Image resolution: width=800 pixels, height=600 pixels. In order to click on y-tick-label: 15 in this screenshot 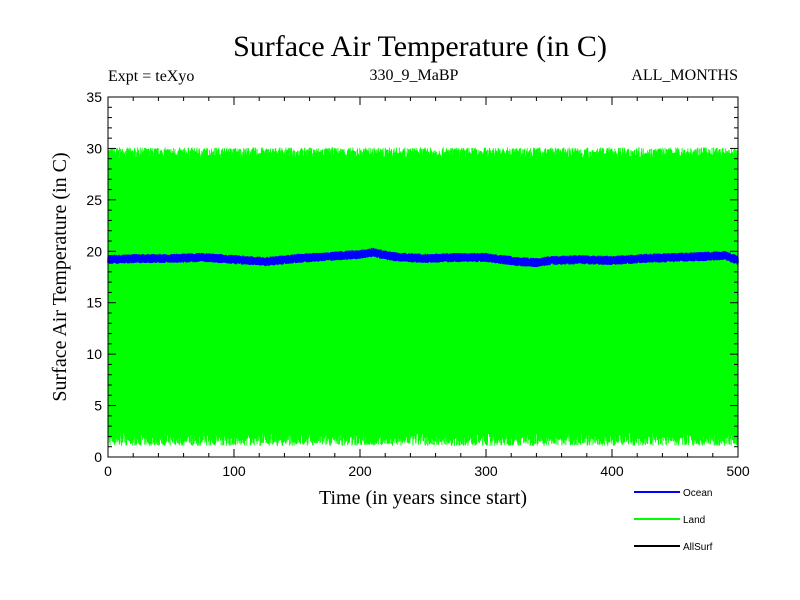, I will do `click(94, 303)`.